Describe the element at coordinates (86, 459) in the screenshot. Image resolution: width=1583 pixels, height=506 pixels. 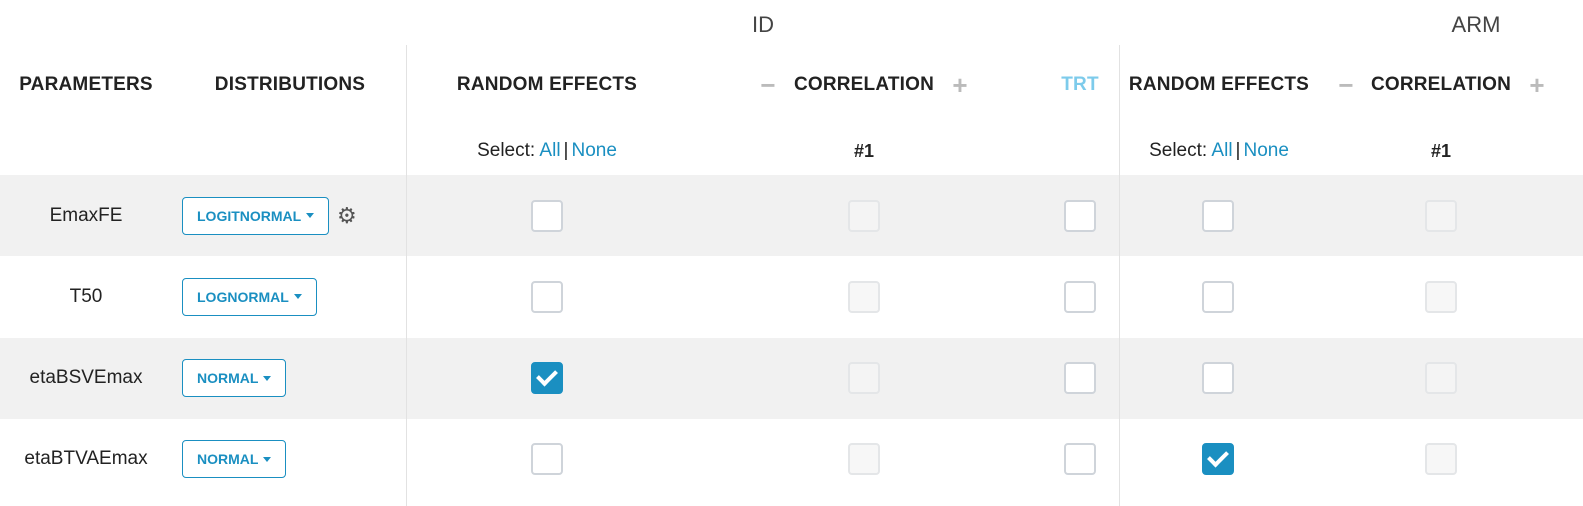
I see `parameter-name: etaBTVAEmax` at that location.